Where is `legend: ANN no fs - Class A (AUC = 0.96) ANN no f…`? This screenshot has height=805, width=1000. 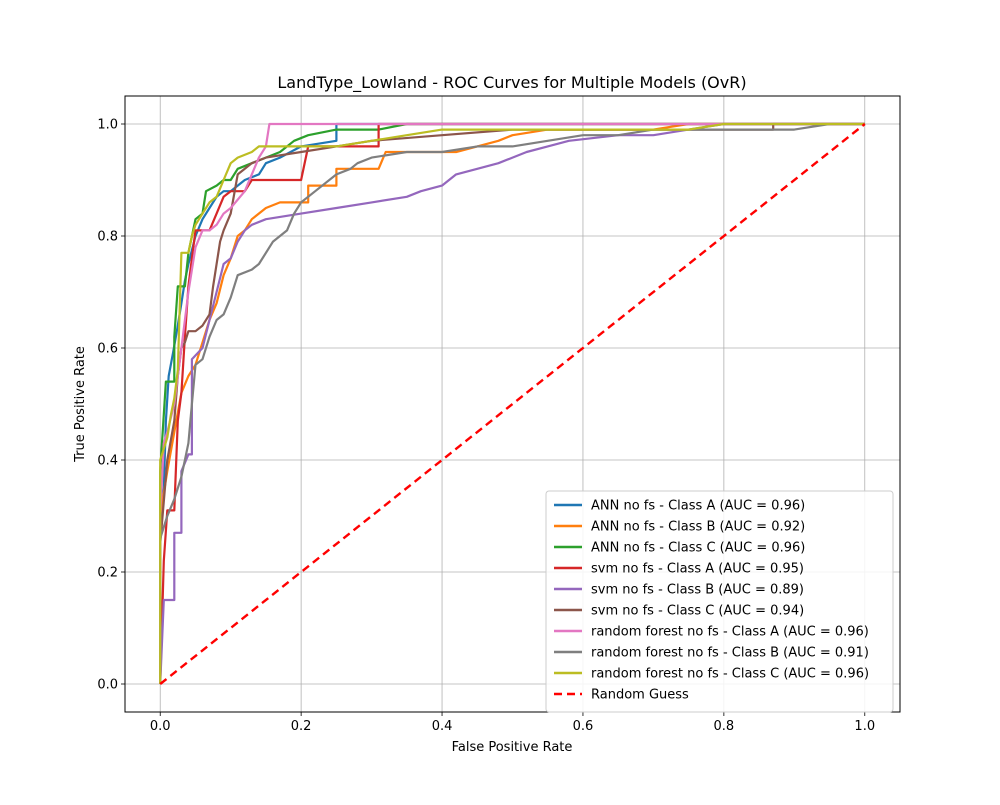 legend: ANN no fs - Class A (AUC = 0.96) ANN no f… is located at coordinates (719, 601).